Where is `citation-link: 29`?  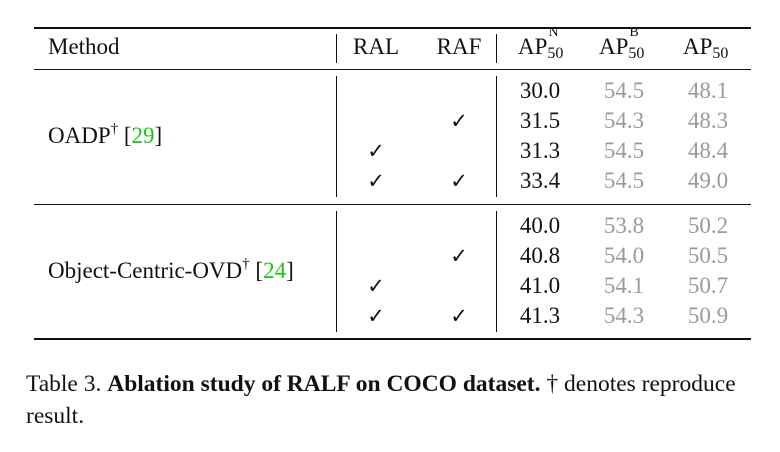
citation-link: 29 is located at coordinates (143, 135).